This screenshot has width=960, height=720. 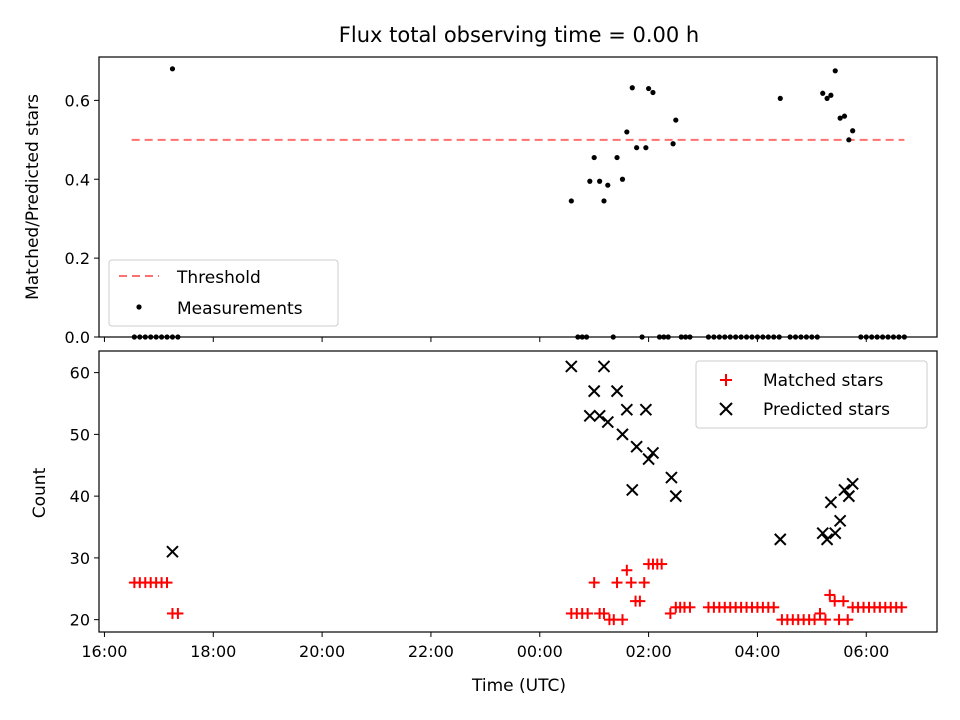 I want to click on y-tick-label: 60, so click(x=80, y=373).